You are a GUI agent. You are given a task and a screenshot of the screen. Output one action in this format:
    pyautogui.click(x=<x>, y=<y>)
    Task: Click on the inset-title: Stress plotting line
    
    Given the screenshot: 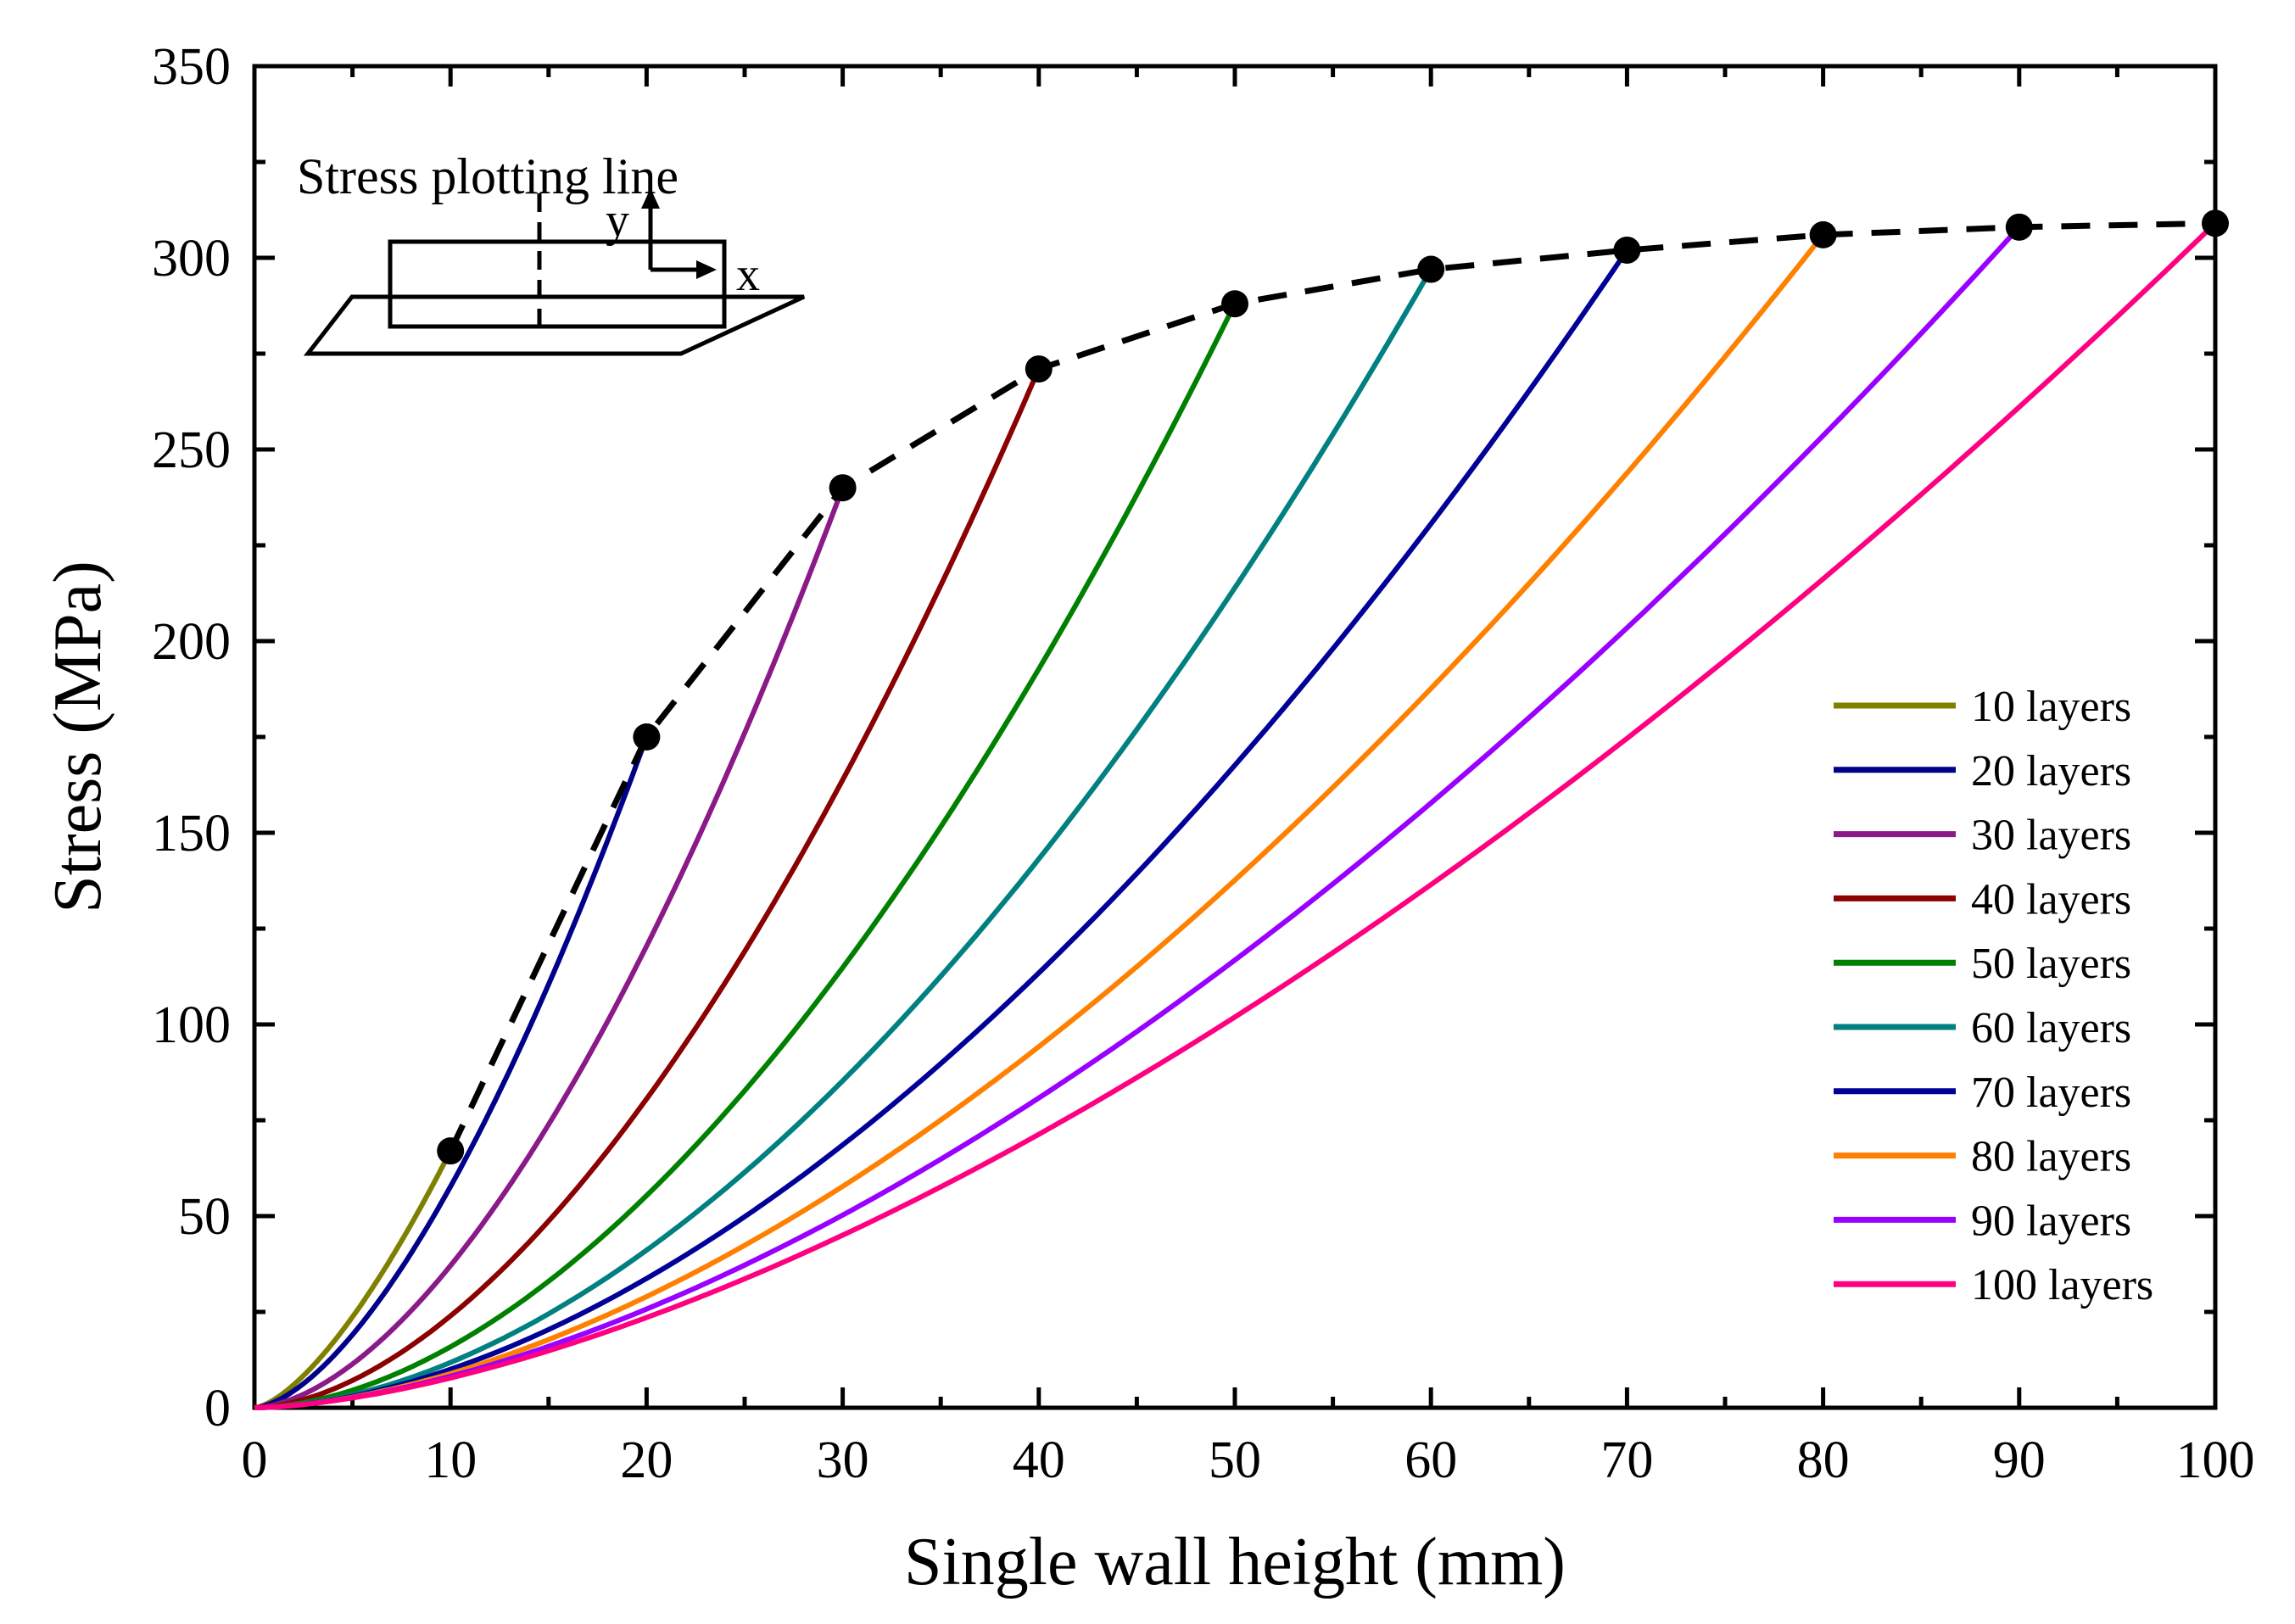 What is the action you would take?
    pyautogui.click(x=488, y=176)
    